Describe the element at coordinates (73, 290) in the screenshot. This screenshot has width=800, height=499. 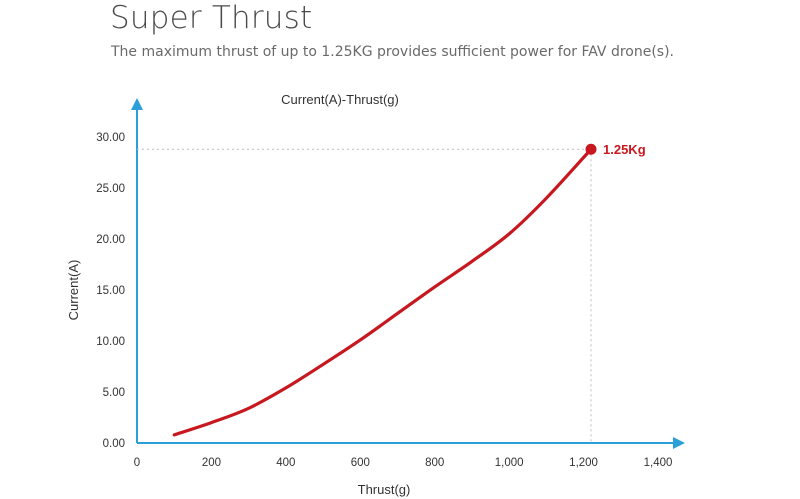
I see `y-axis-title: Current(A)` at that location.